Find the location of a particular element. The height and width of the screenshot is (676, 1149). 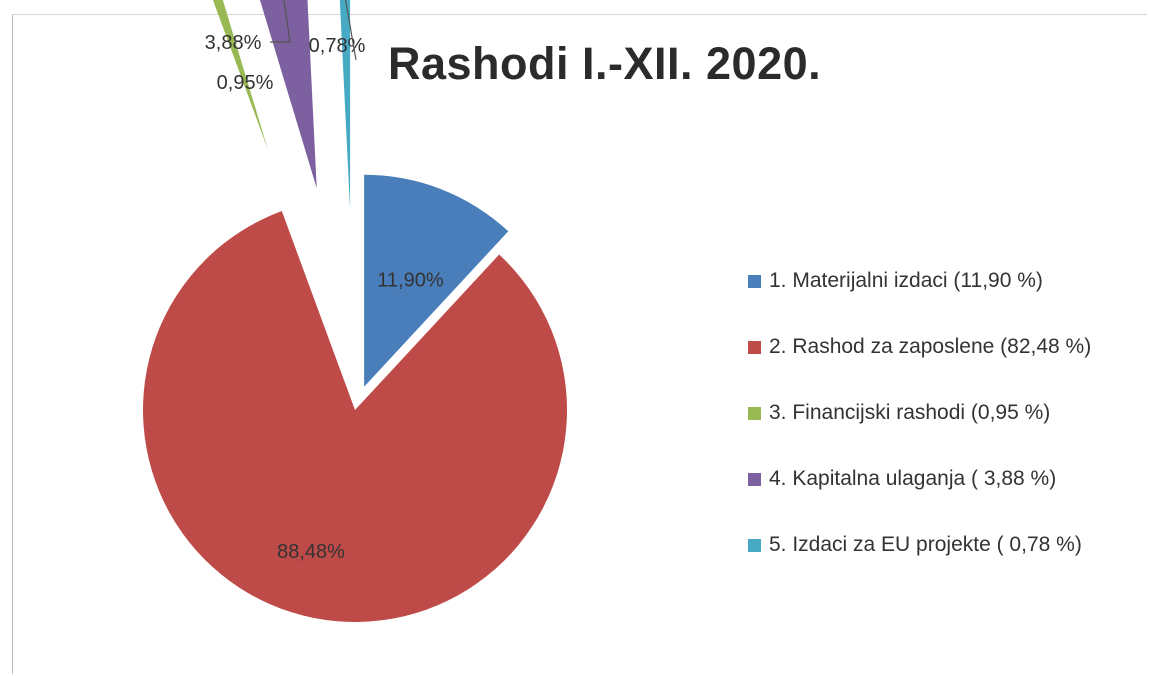

legend-item: 3. Financijski rashodi (0,95 %) is located at coordinates (919, 413).